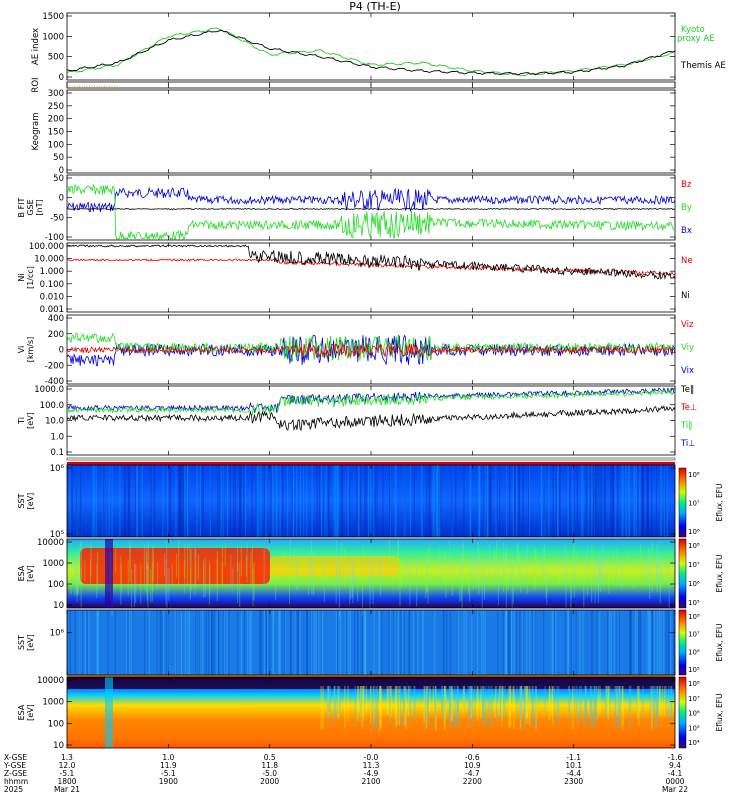  What do you see at coordinates (30, 207) in the screenshot?
I see `y-axis-label-b-1: GSE` at bounding box center [30, 207].